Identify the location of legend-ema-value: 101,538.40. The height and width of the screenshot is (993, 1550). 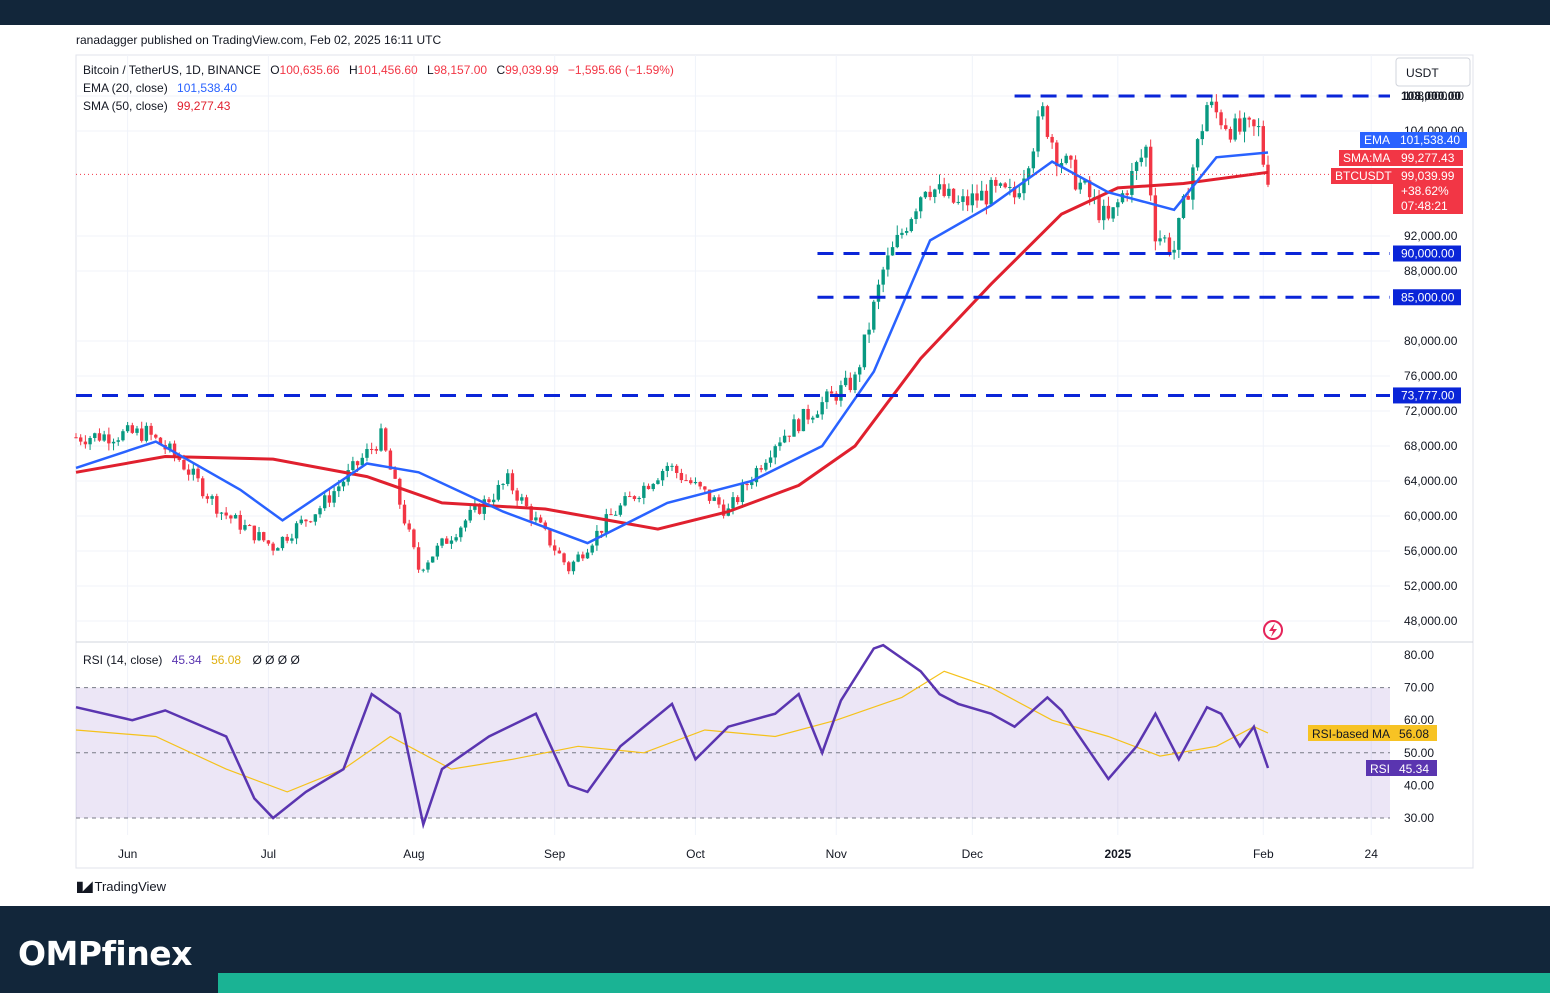
(207, 88).